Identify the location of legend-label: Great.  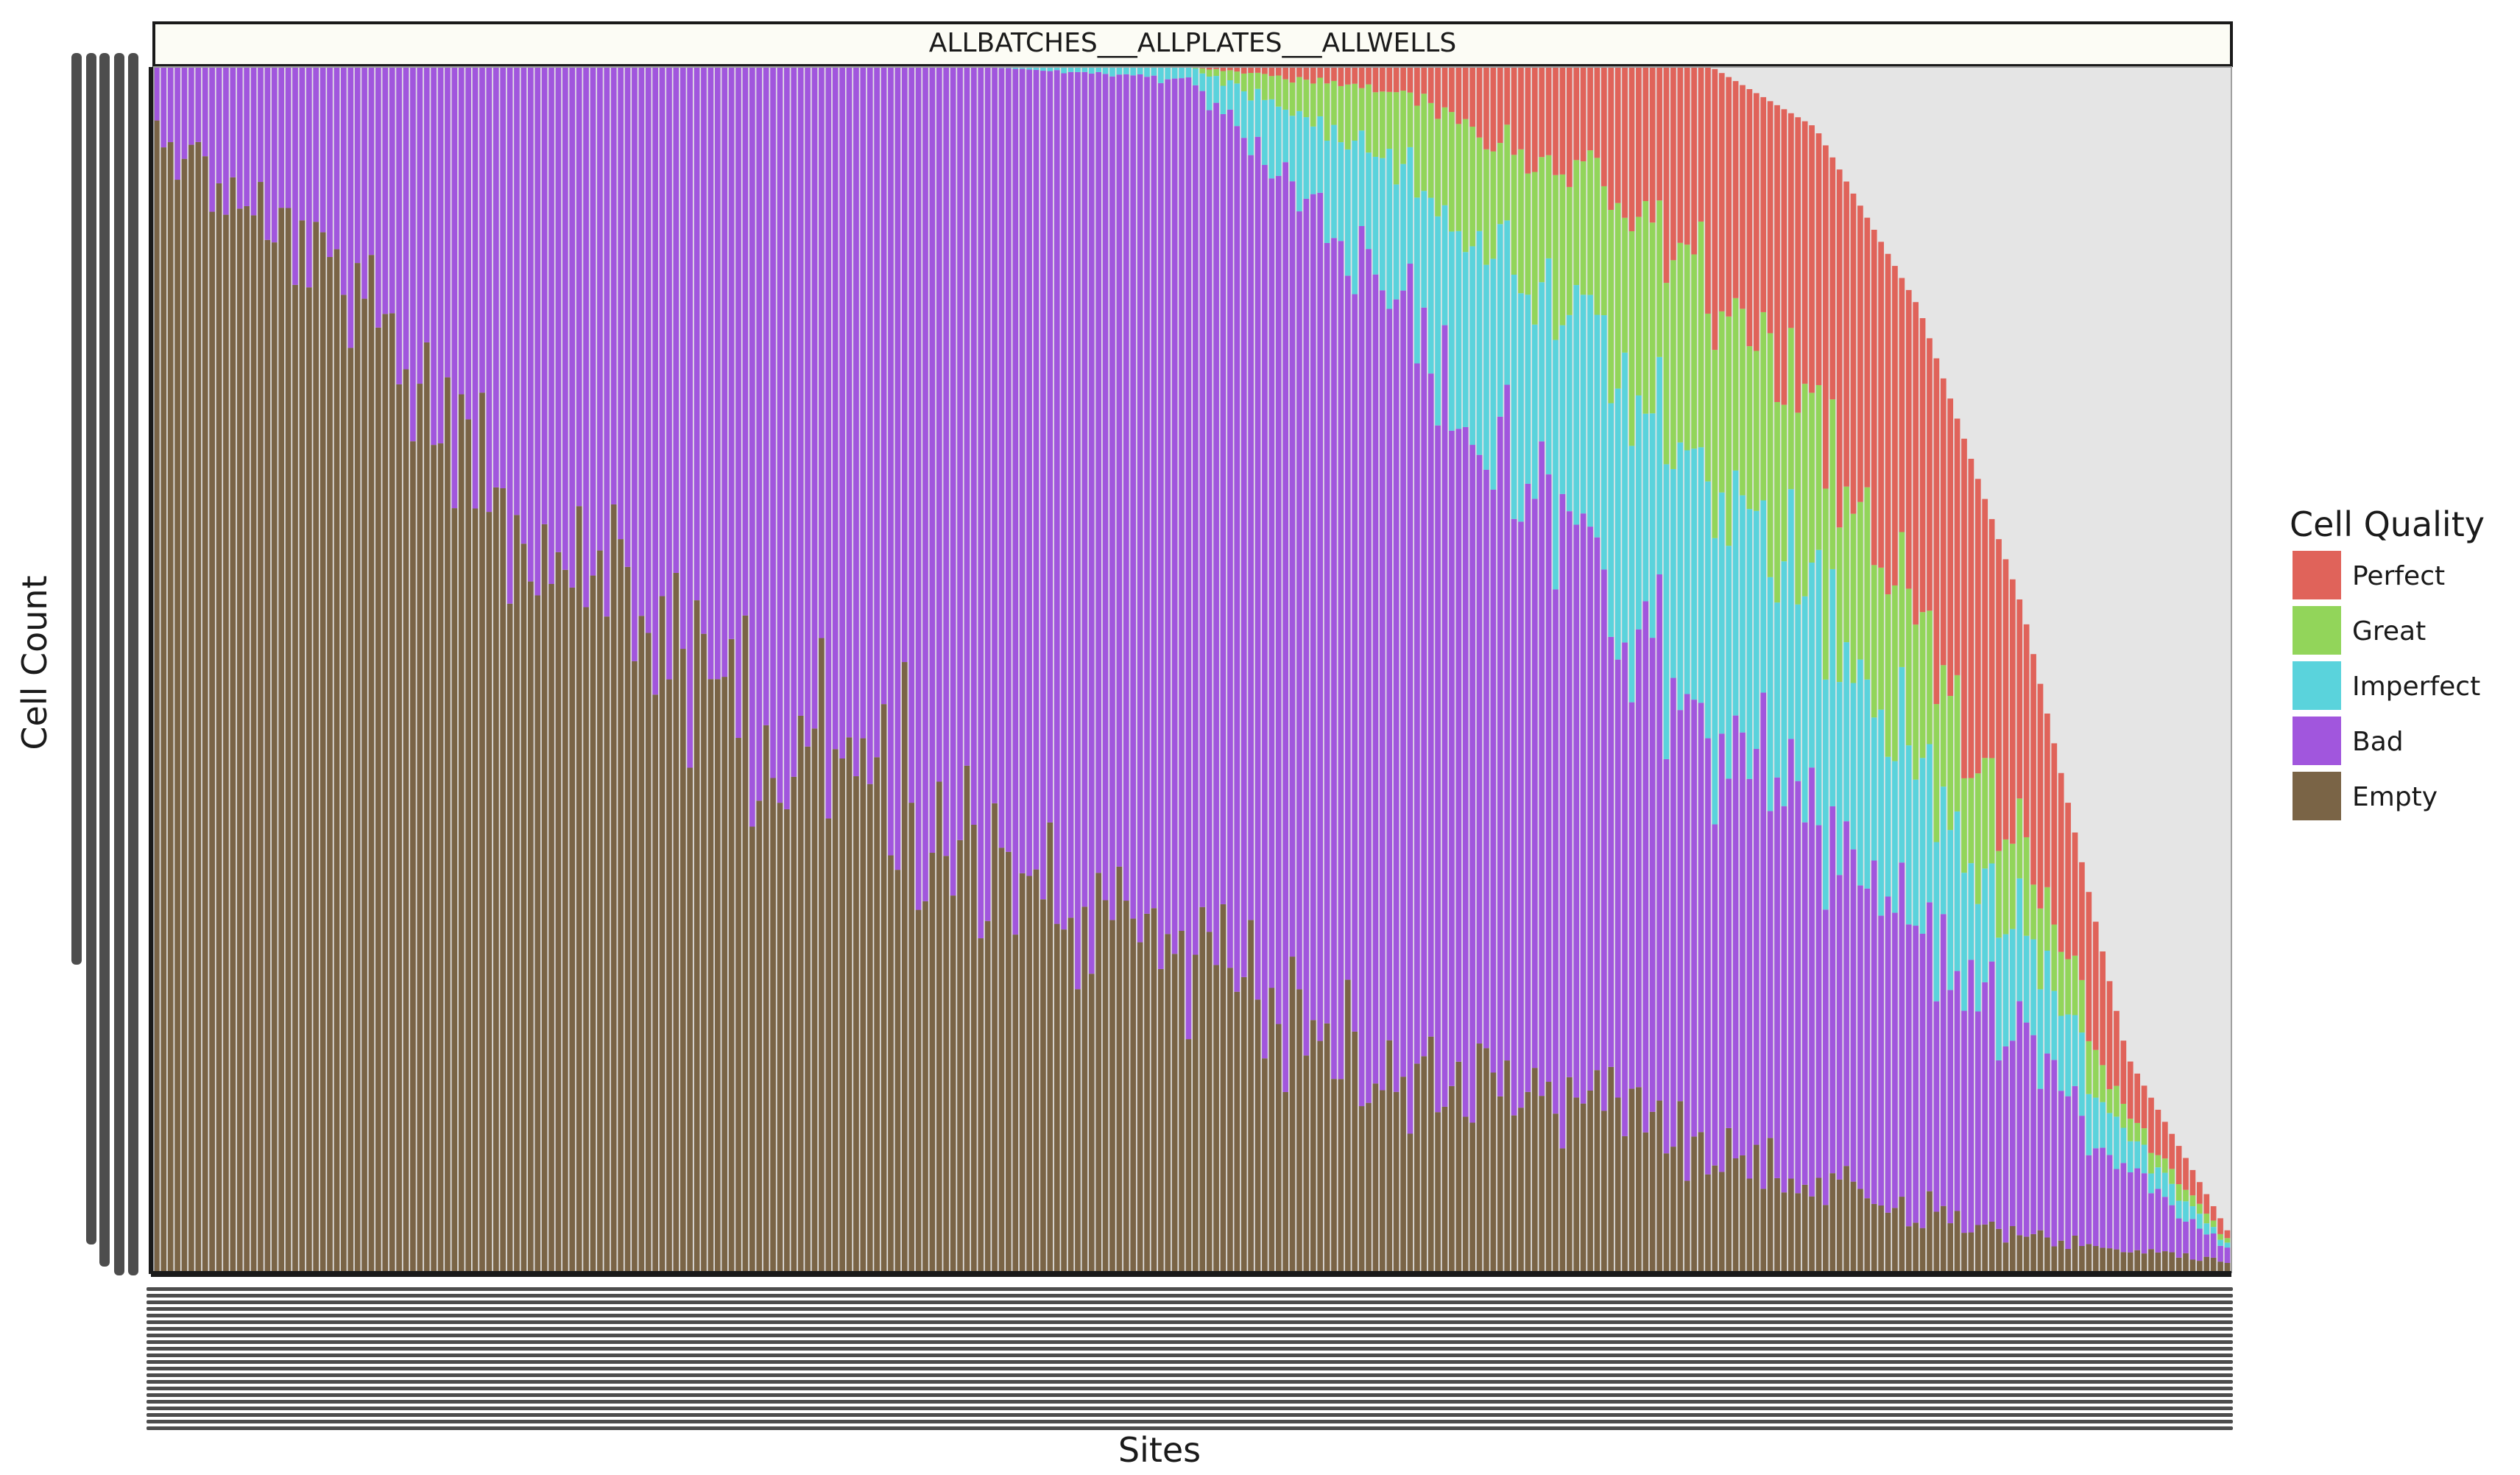
(2389, 631).